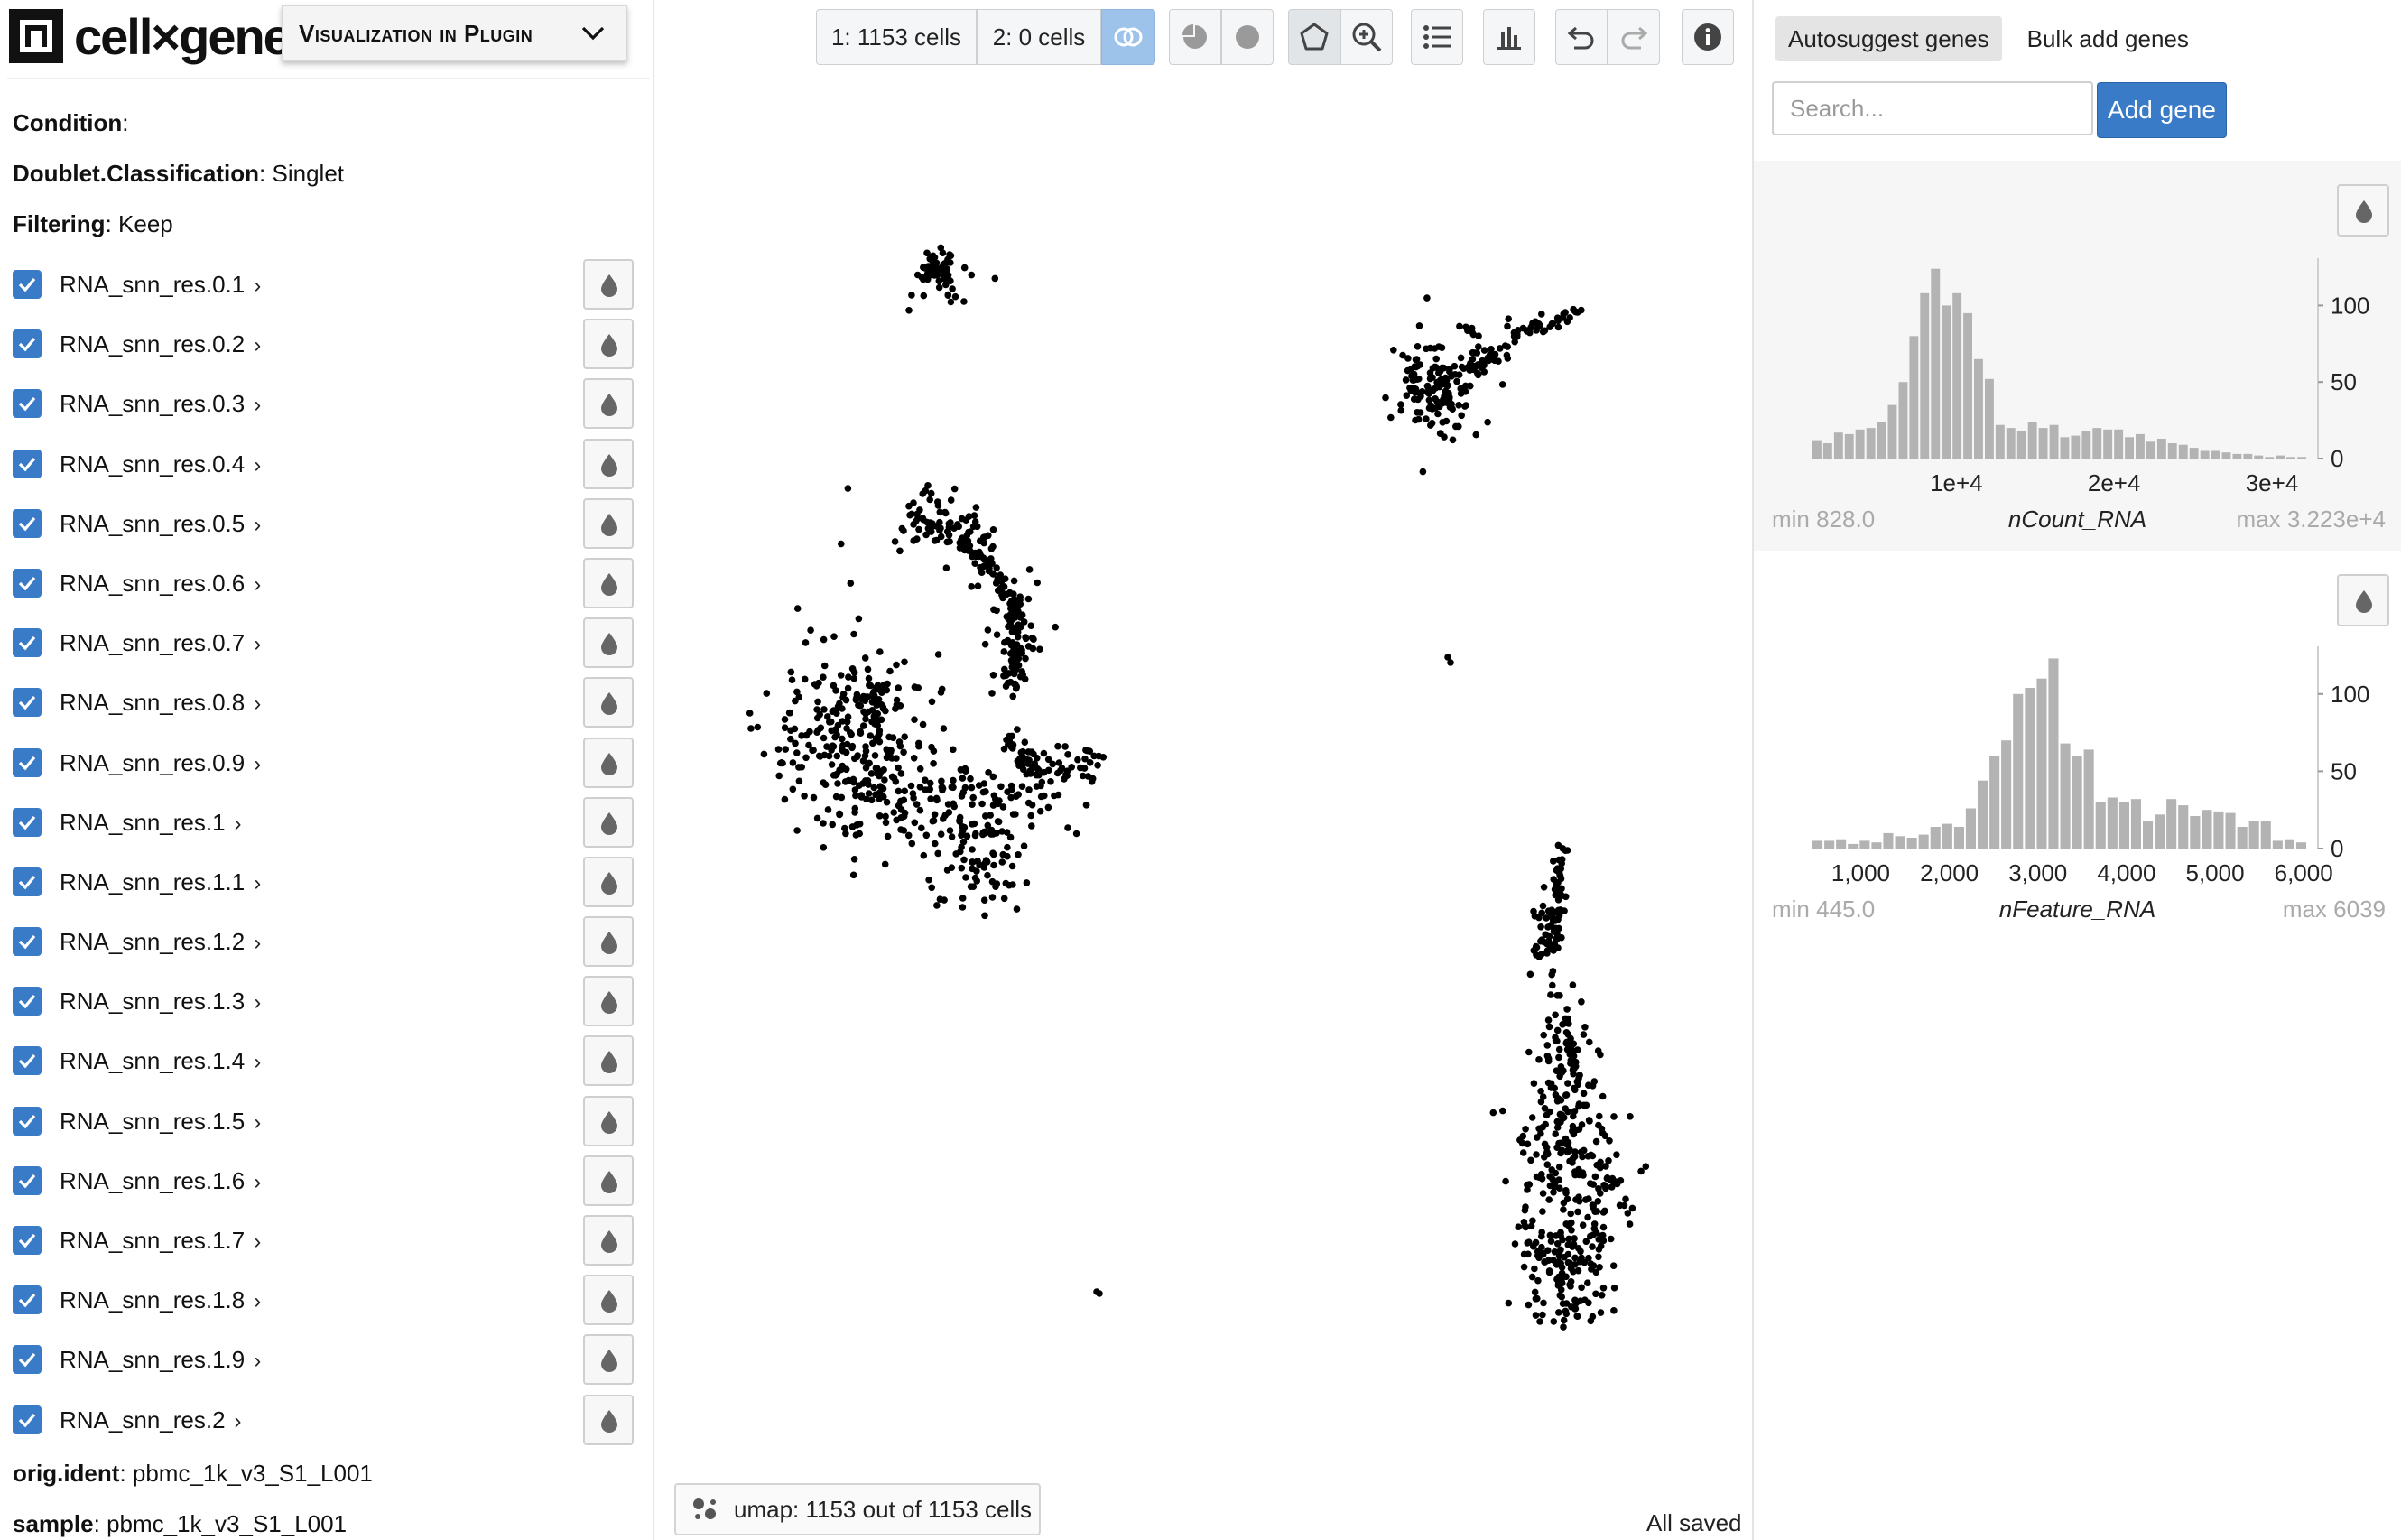 The height and width of the screenshot is (1540, 2401). Describe the element at coordinates (327, 1359) in the screenshot. I see `category-row: RNA_snn_res.1.9 ›` at that location.